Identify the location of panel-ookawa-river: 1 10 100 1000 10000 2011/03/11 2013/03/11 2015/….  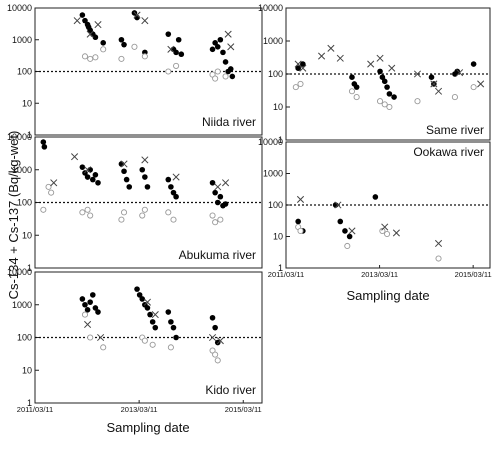
(375, 208).